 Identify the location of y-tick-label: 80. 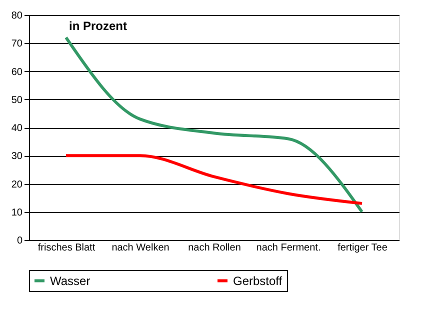
(17, 16).